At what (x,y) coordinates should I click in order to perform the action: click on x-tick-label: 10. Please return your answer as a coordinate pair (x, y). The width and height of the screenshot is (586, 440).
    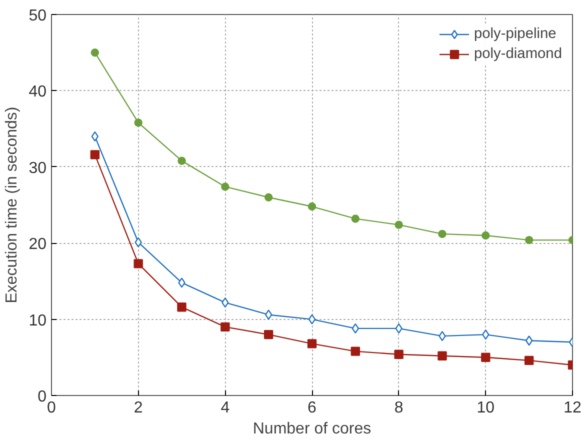
    Looking at the image, I should click on (485, 408).